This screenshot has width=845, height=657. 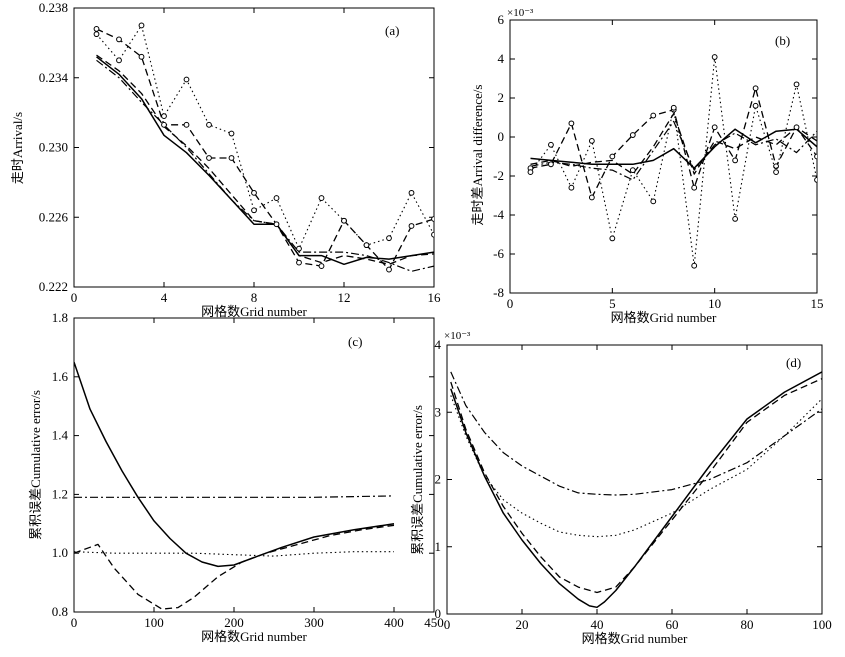 I want to click on y-tick-label: 0.238, so click(x=53, y=7).